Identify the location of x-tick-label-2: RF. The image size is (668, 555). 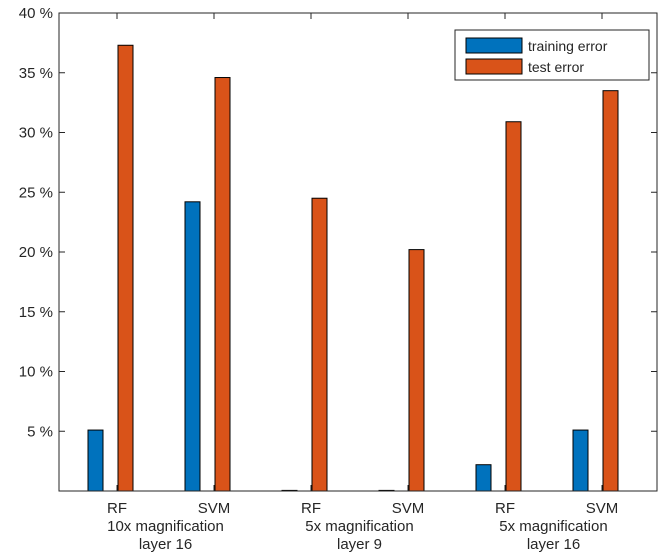
(311, 508).